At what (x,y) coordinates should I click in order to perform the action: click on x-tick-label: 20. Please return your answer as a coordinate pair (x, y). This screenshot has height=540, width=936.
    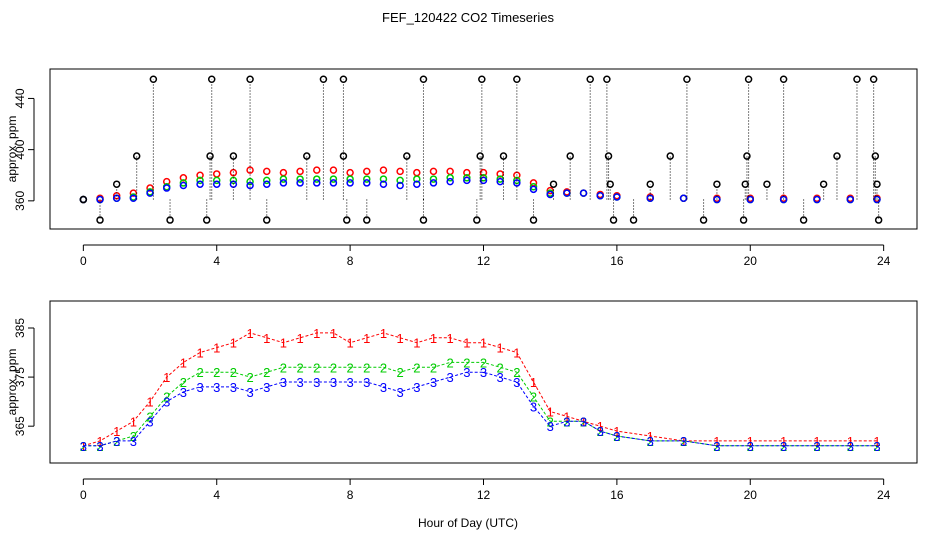
    Looking at the image, I should click on (751, 261).